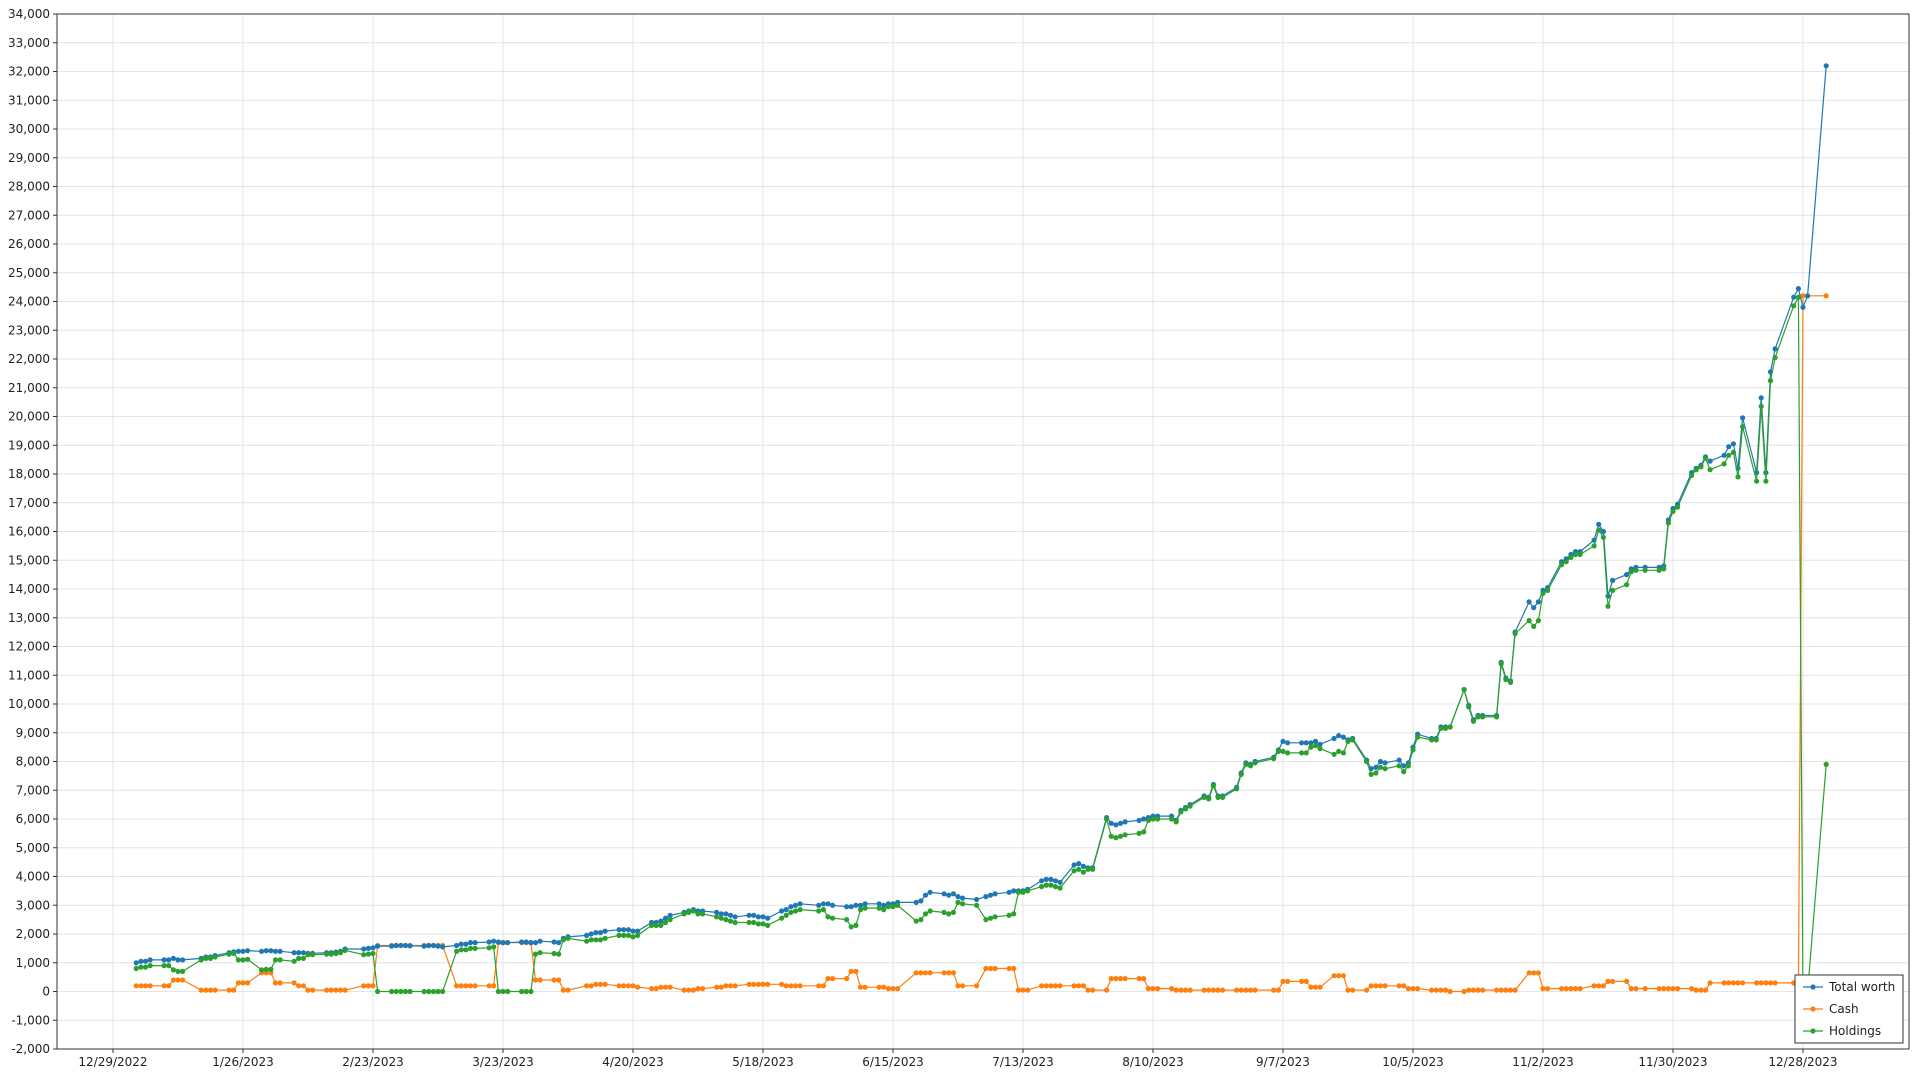 This screenshot has width=1920, height=1080. Describe the element at coordinates (1802, 1062) in the screenshot. I see `x-tick-label: 12/28/2023` at that location.